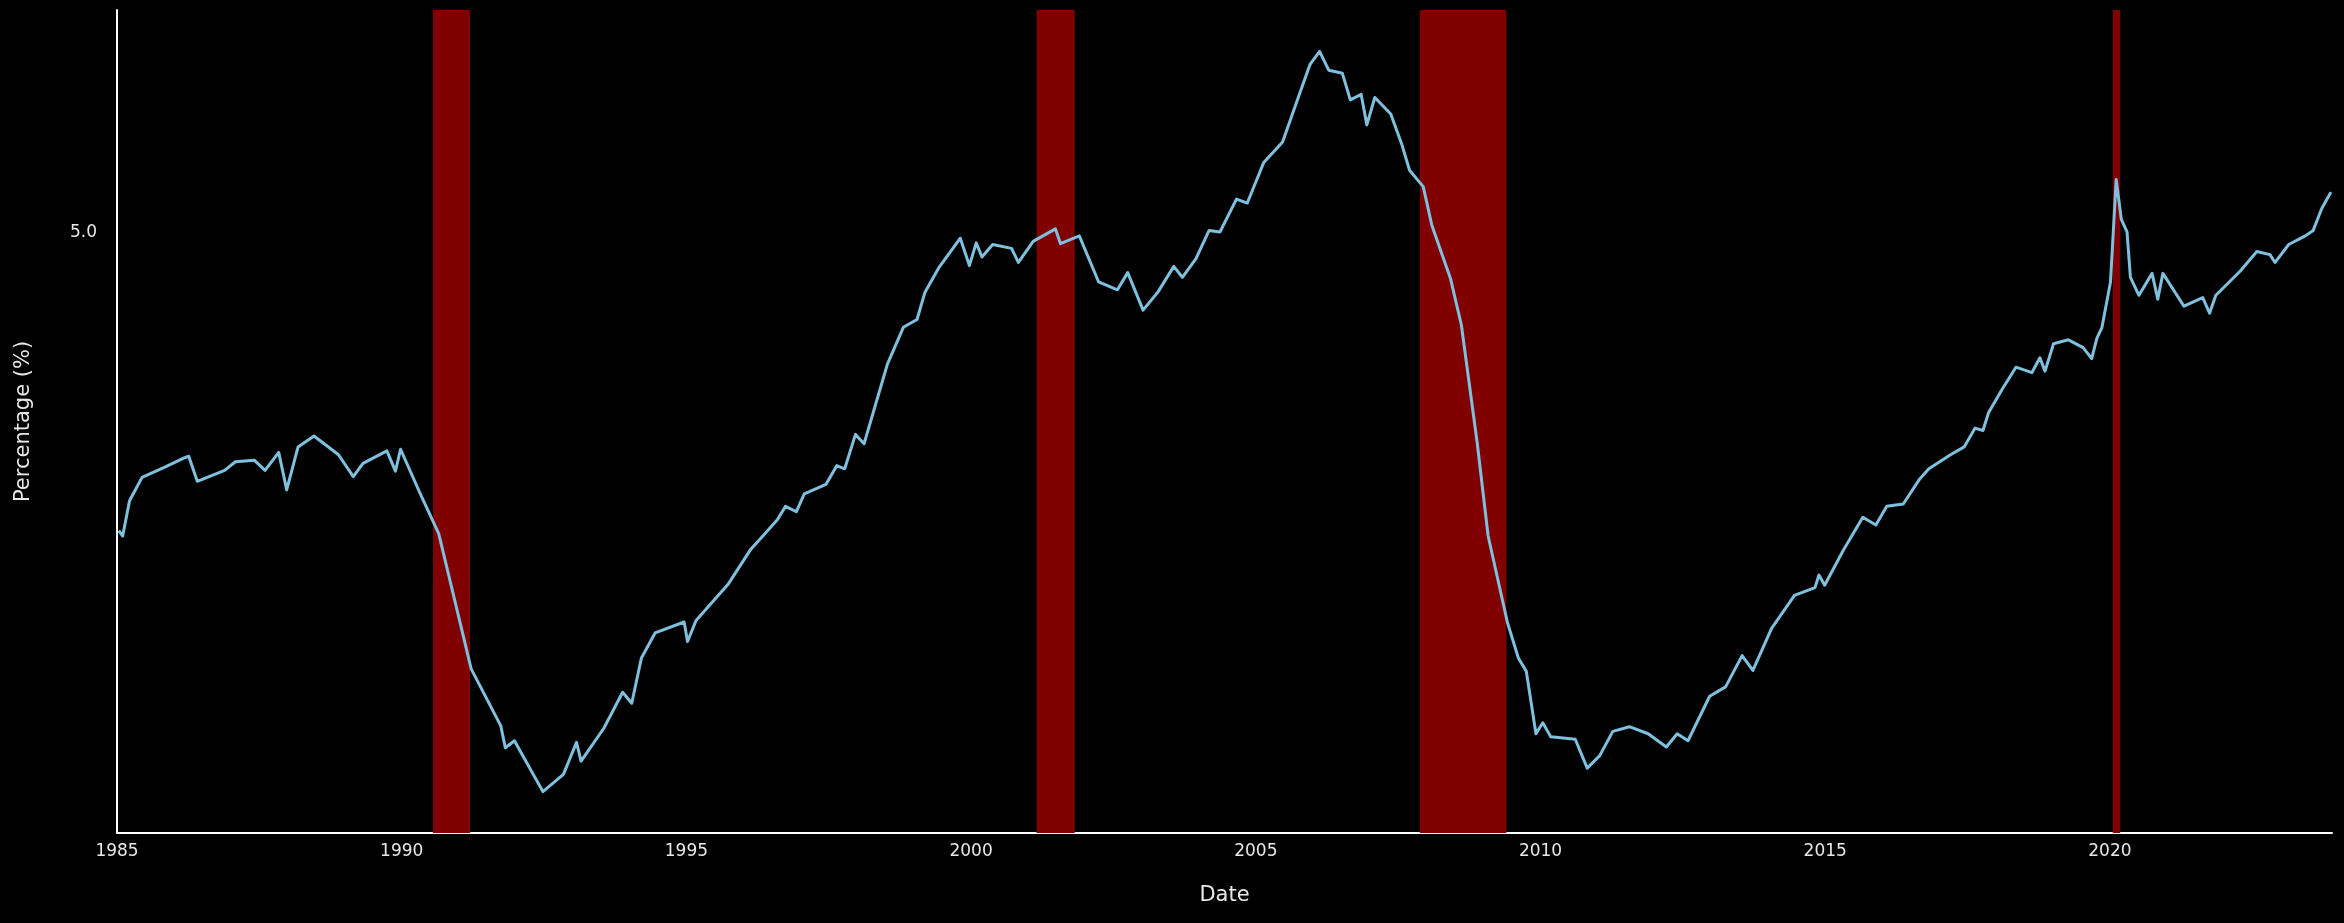  I want to click on x-tick-label: 2010, so click(1540, 849).